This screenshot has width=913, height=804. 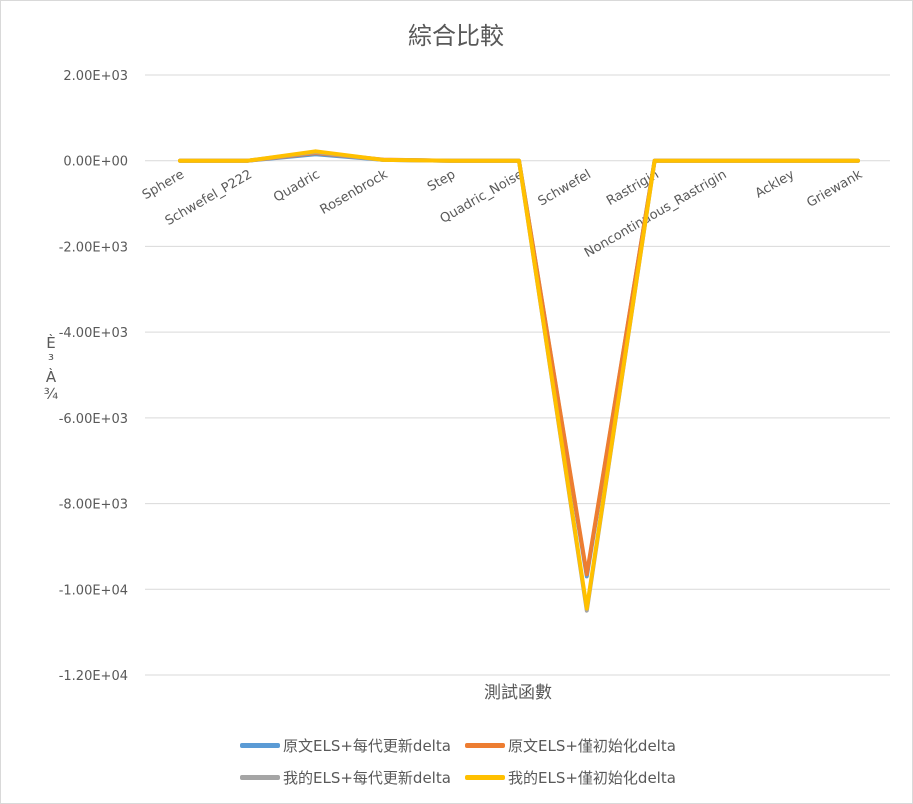 What do you see at coordinates (518, 693) in the screenshot?
I see `x-axis-title: 測試函數` at bounding box center [518, 693].